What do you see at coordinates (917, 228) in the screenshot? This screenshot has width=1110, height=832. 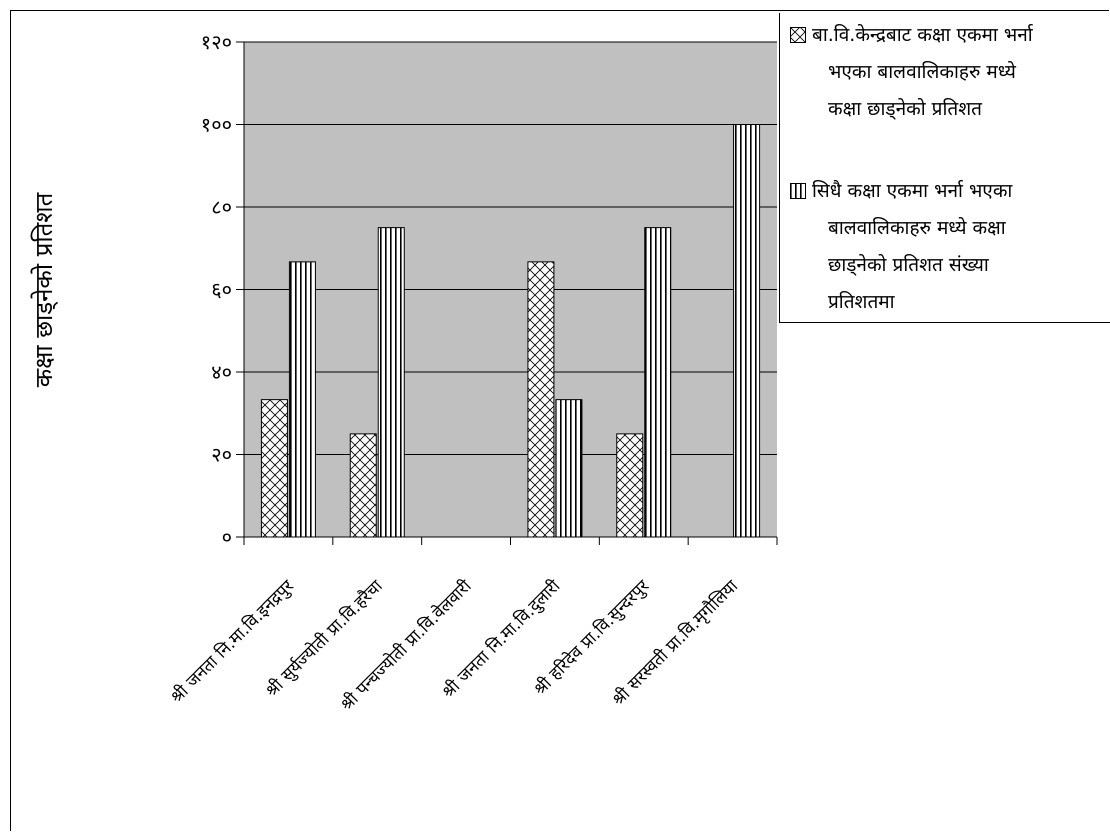 I see `legend-series-2-line-2: बालवालिकाहरु मध्ये कक्षा` at bounding box center [917, 228].